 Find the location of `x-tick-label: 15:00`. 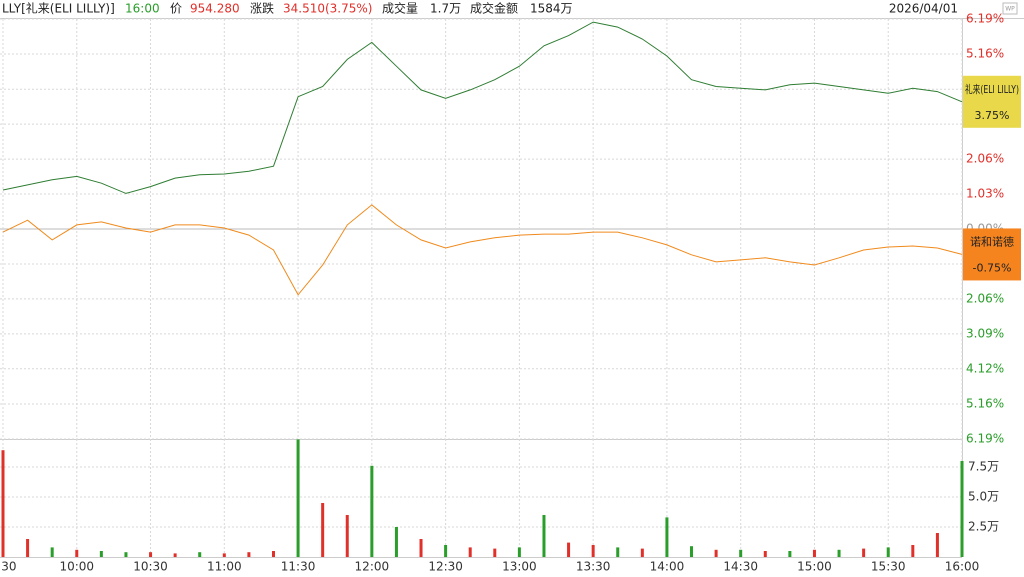

x-tick-label: 15:00 is located at coordinates (814, 567).